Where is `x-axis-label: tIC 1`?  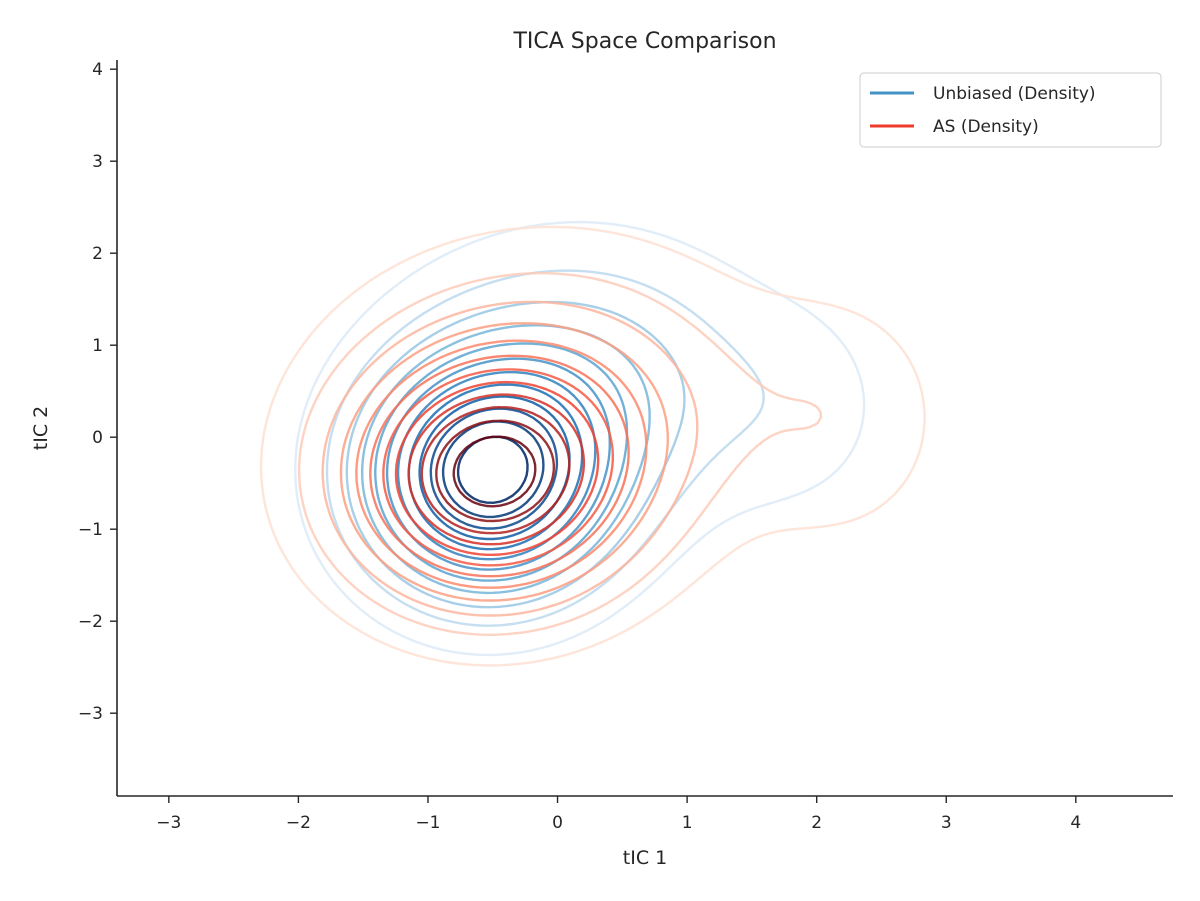 x-axis-label: tIC 1 is located at coordinates (645, 858).